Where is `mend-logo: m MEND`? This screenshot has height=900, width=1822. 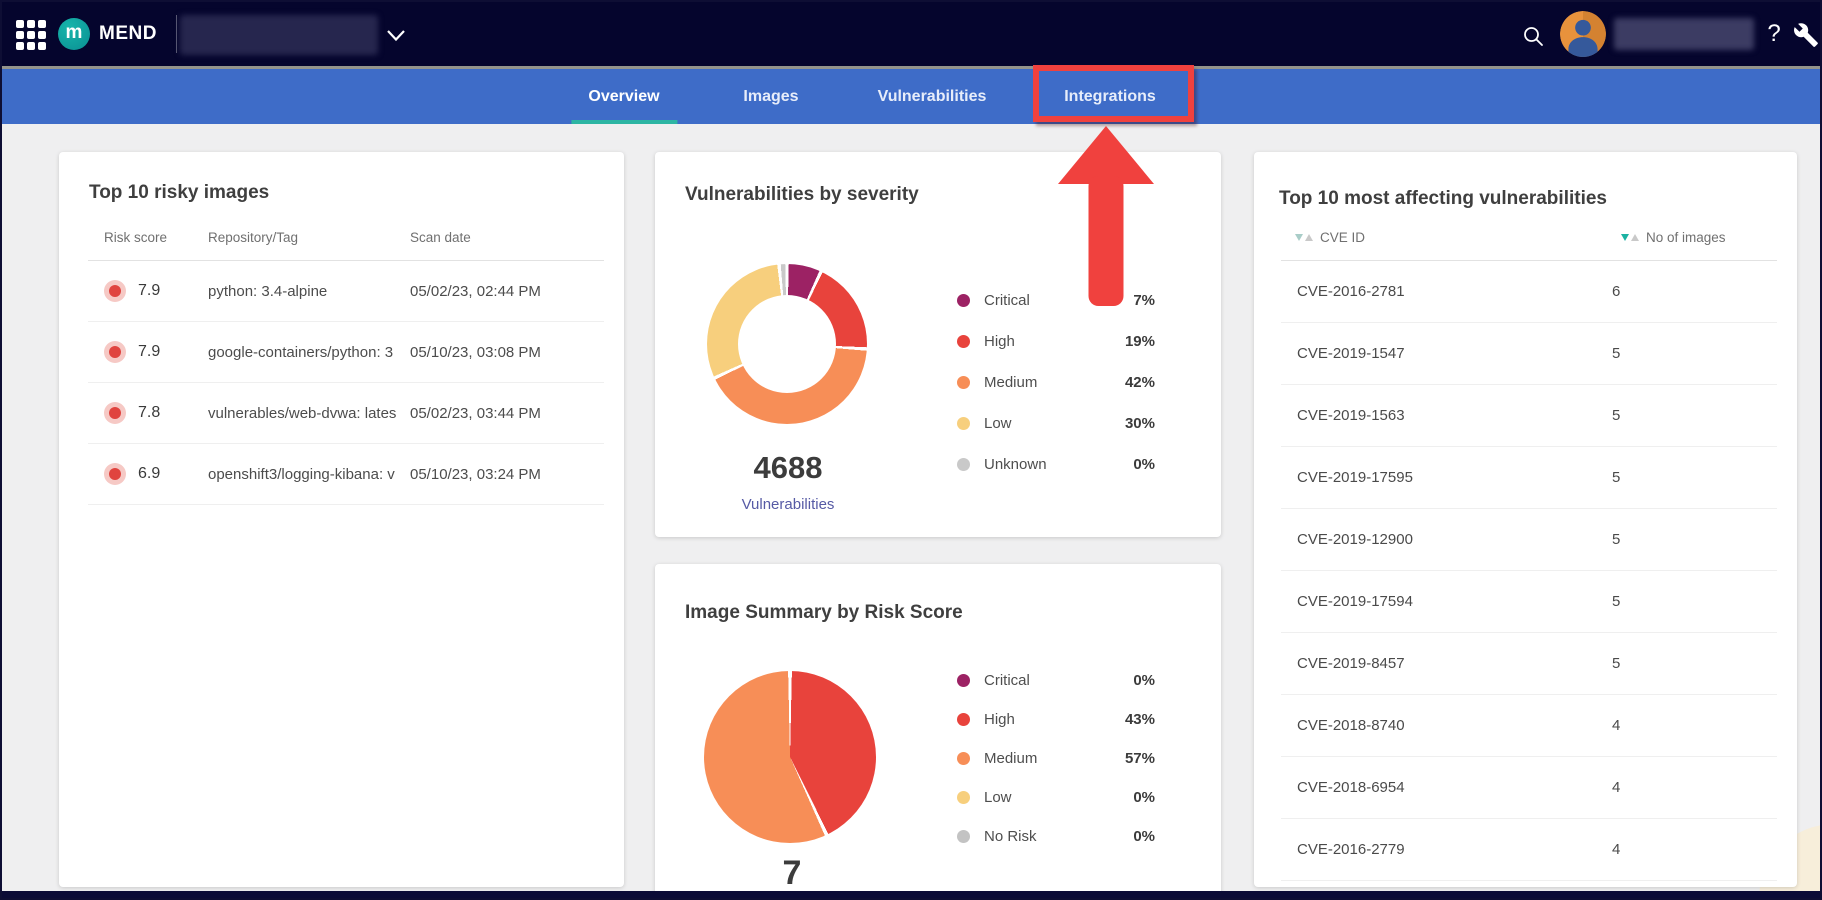 mend-logo: m MEND is located at coordinates (107, 34).